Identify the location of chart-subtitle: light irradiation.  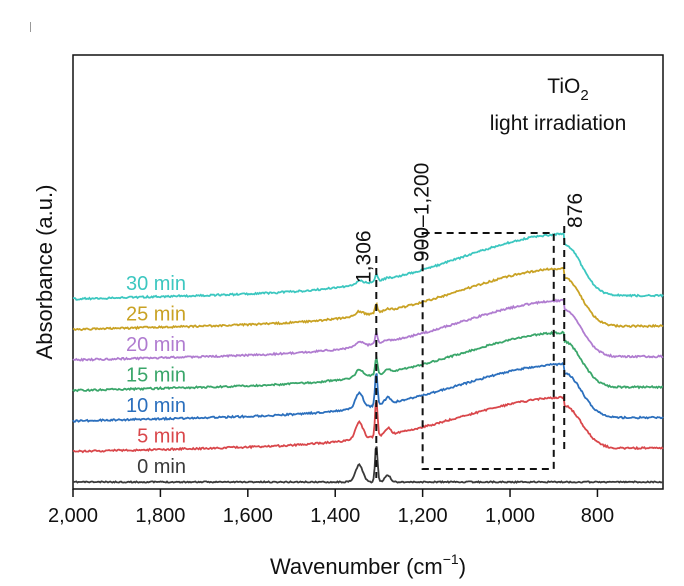
(558, 123).